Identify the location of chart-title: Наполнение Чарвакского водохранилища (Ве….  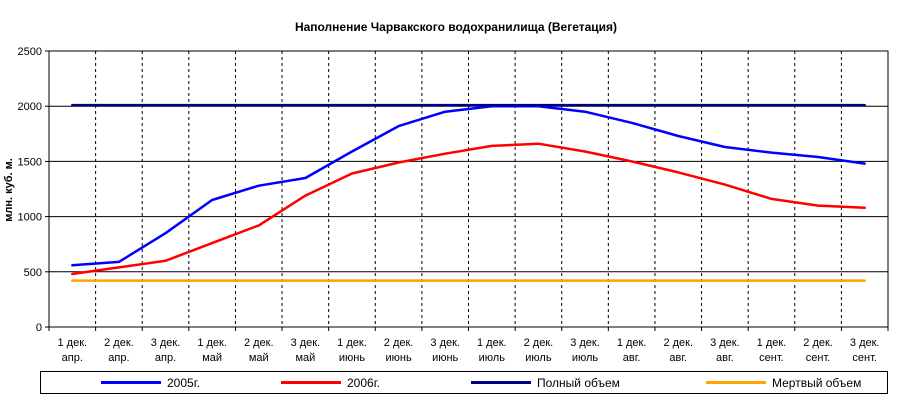
(456, 27).